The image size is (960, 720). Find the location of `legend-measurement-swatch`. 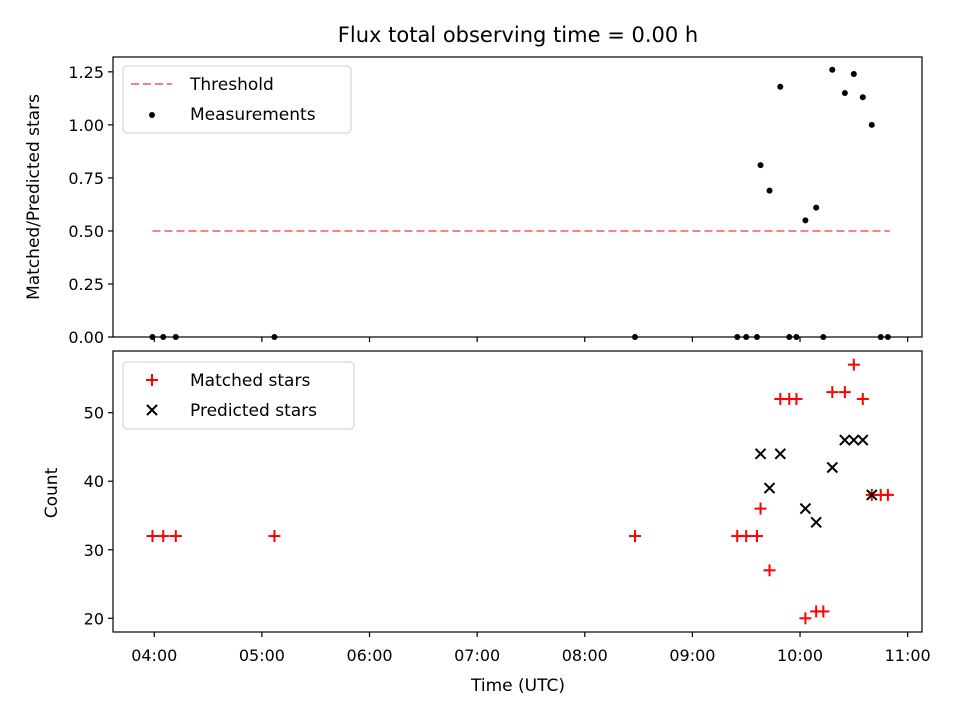

legend-measurement-swatch is located at coordinates (152, 115).